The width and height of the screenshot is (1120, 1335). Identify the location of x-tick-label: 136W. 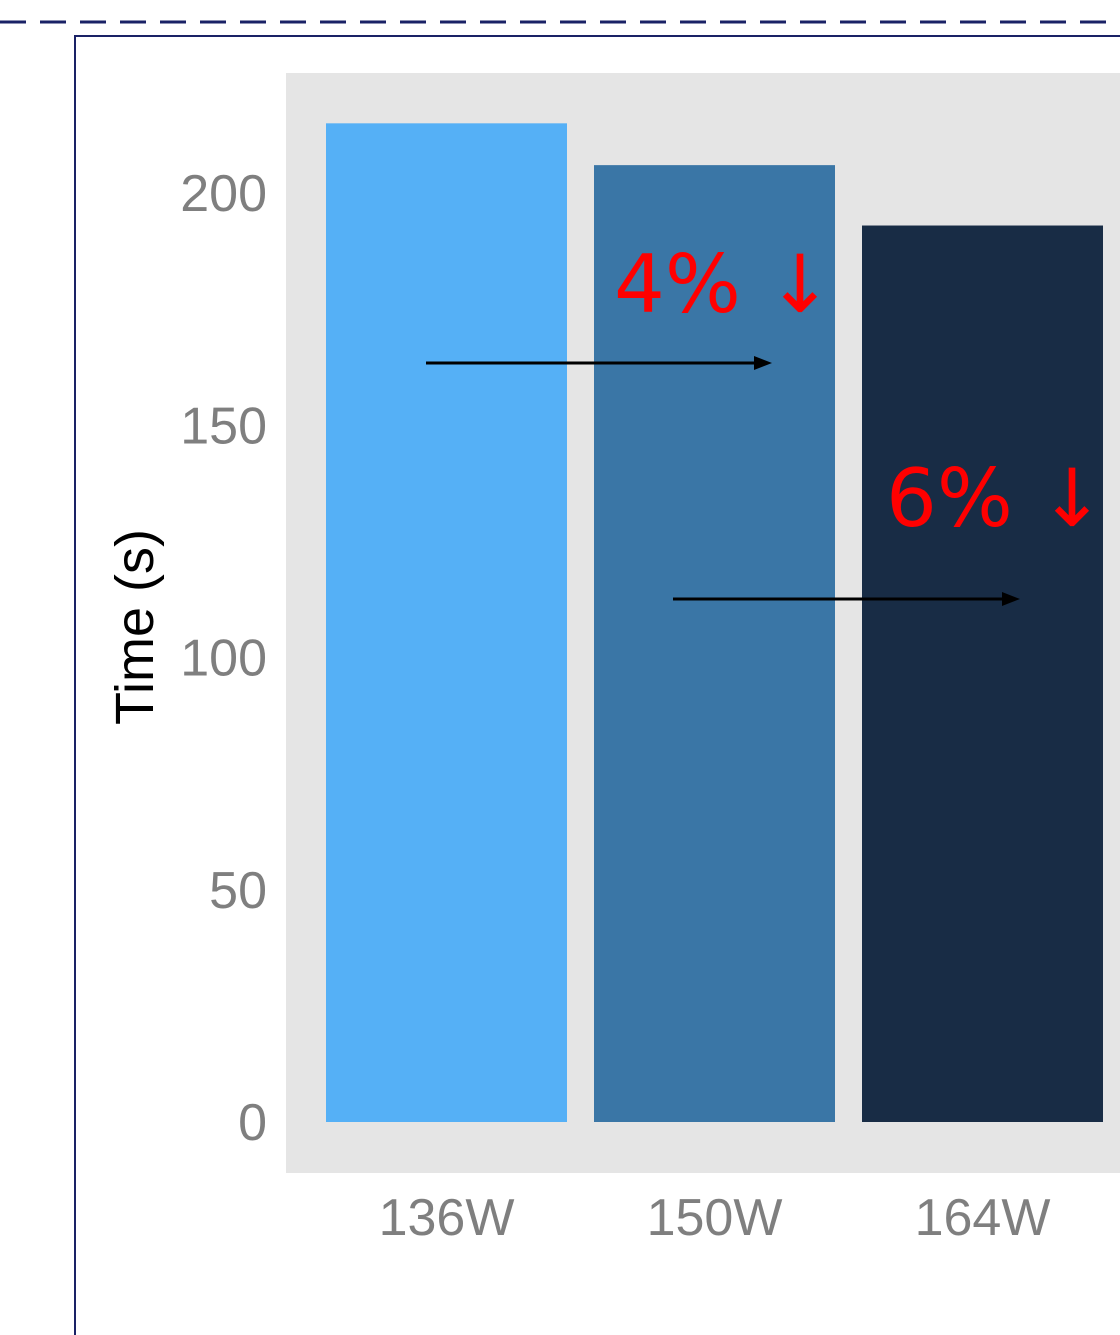
(447, 1218).